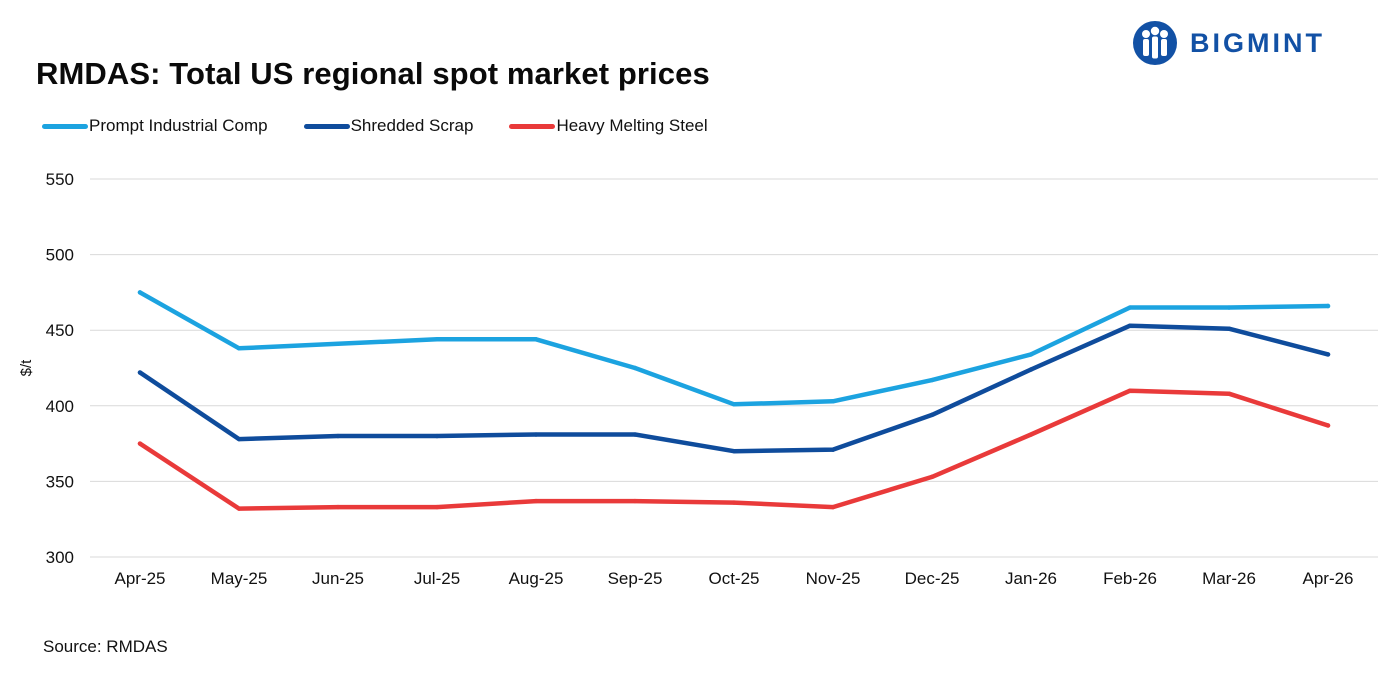 This screenshot has height=674, width=1392. I want to click on legend-item-shredded-scrap: Shredded Scrap, so click(388, 126).